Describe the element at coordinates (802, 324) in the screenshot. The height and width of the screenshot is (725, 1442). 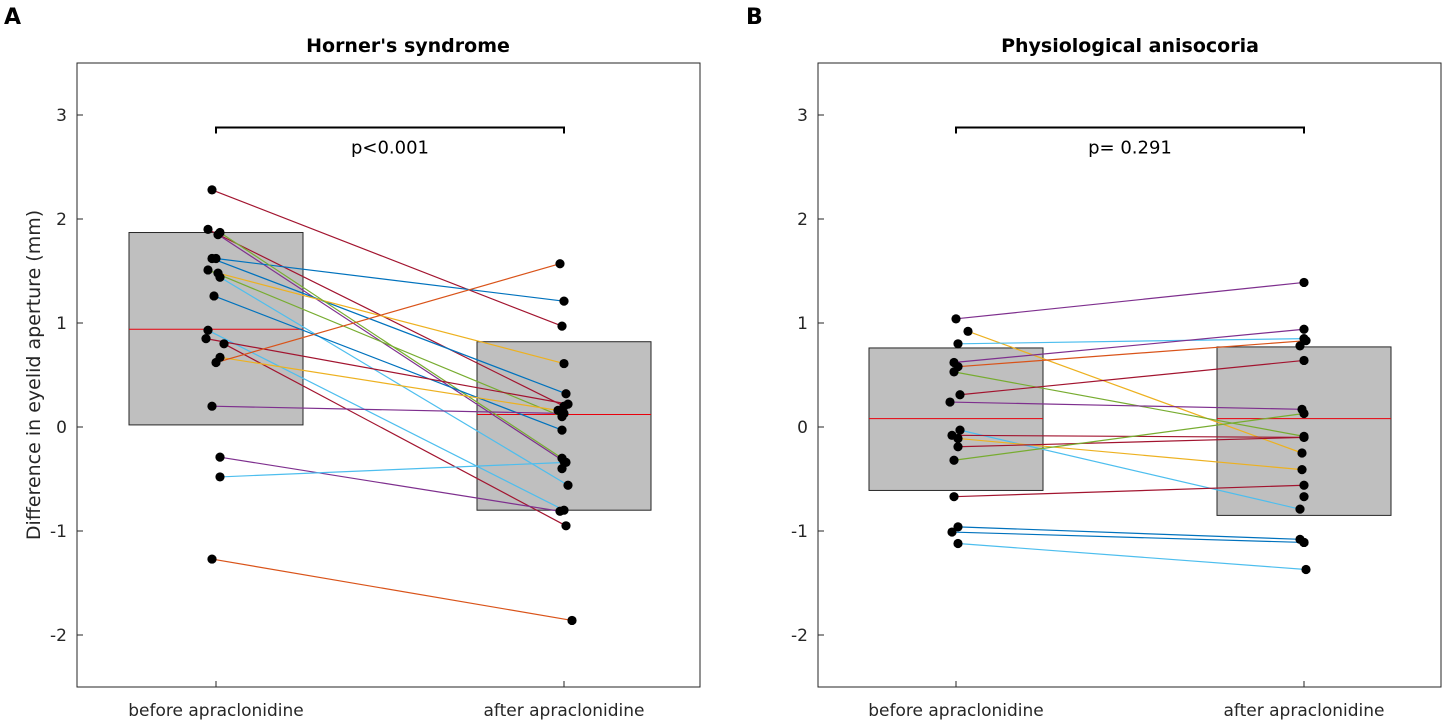
I see `y-tick-label: 1` at that location.